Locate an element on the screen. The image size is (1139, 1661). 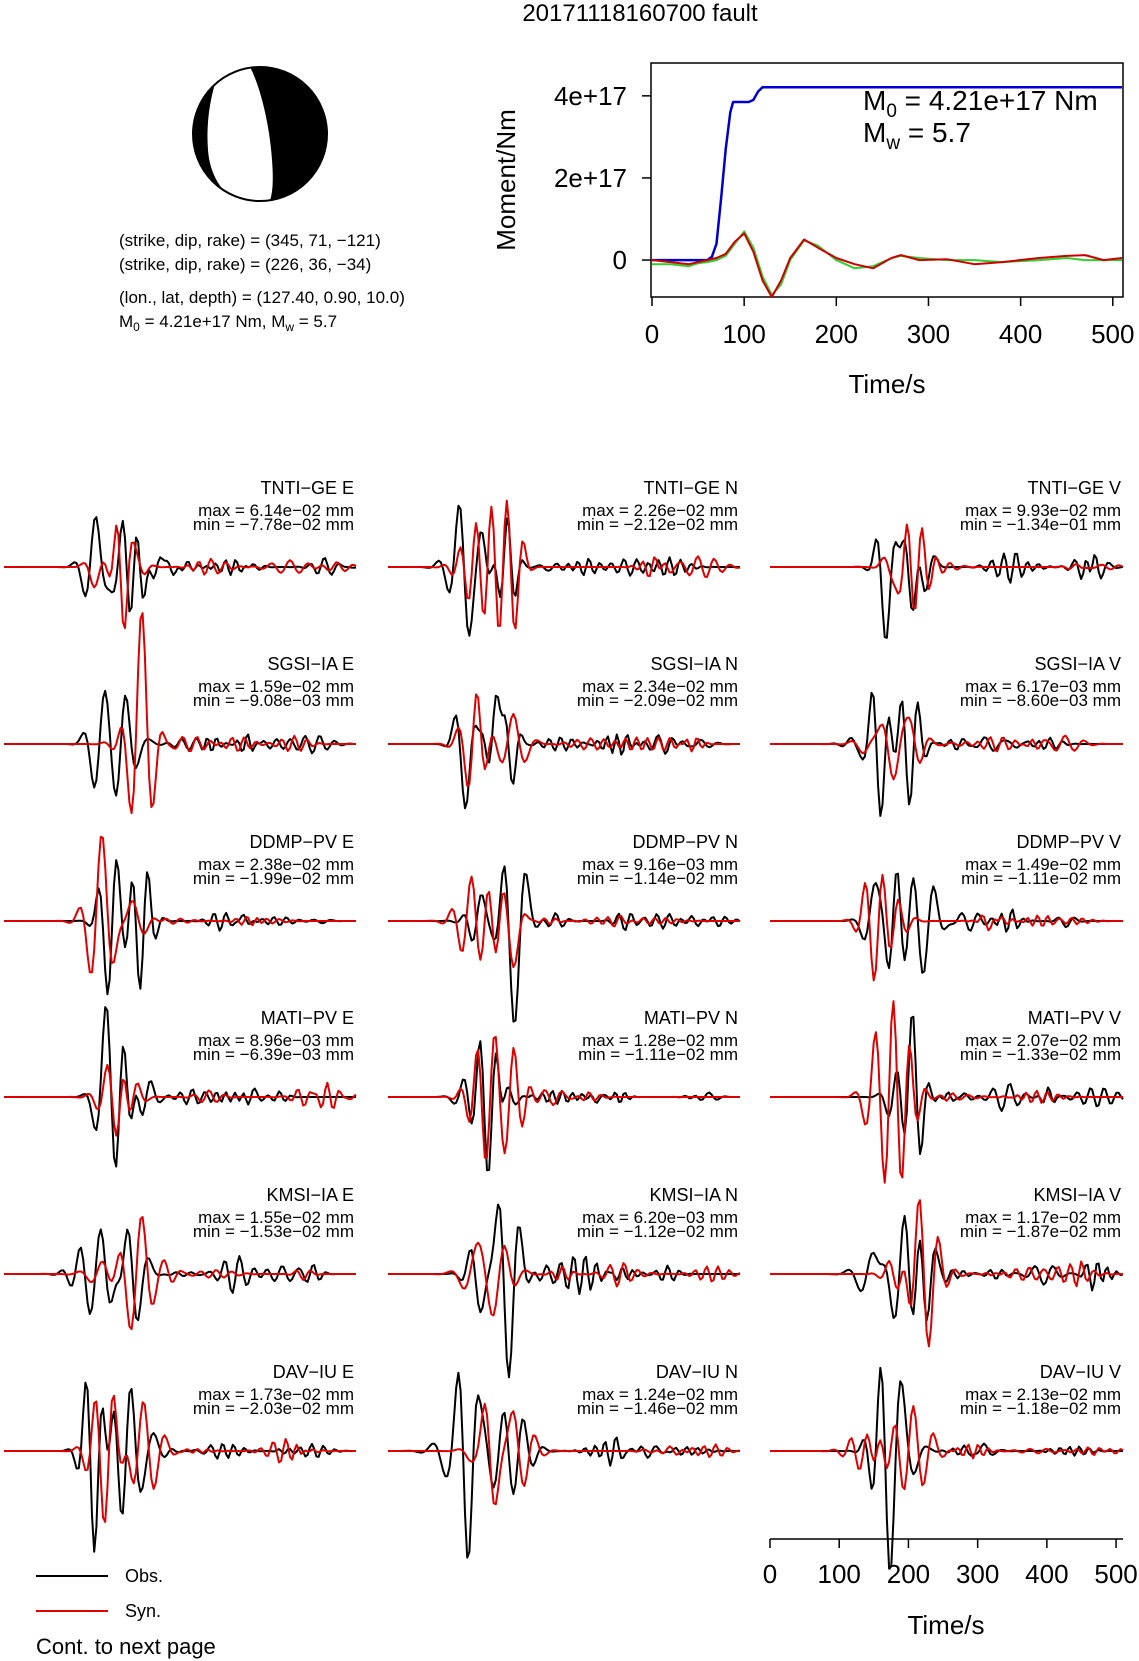
station-min: min = −7.78e−02 mm is located at coordinates (273, 524).